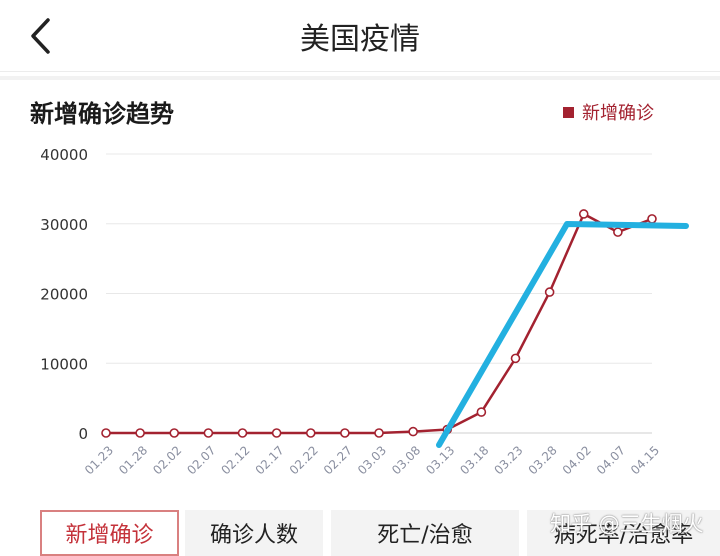 This screenshot has height=556, width=720. I want to click on tab-confirmed: 确诊人数, so click(254, 533).